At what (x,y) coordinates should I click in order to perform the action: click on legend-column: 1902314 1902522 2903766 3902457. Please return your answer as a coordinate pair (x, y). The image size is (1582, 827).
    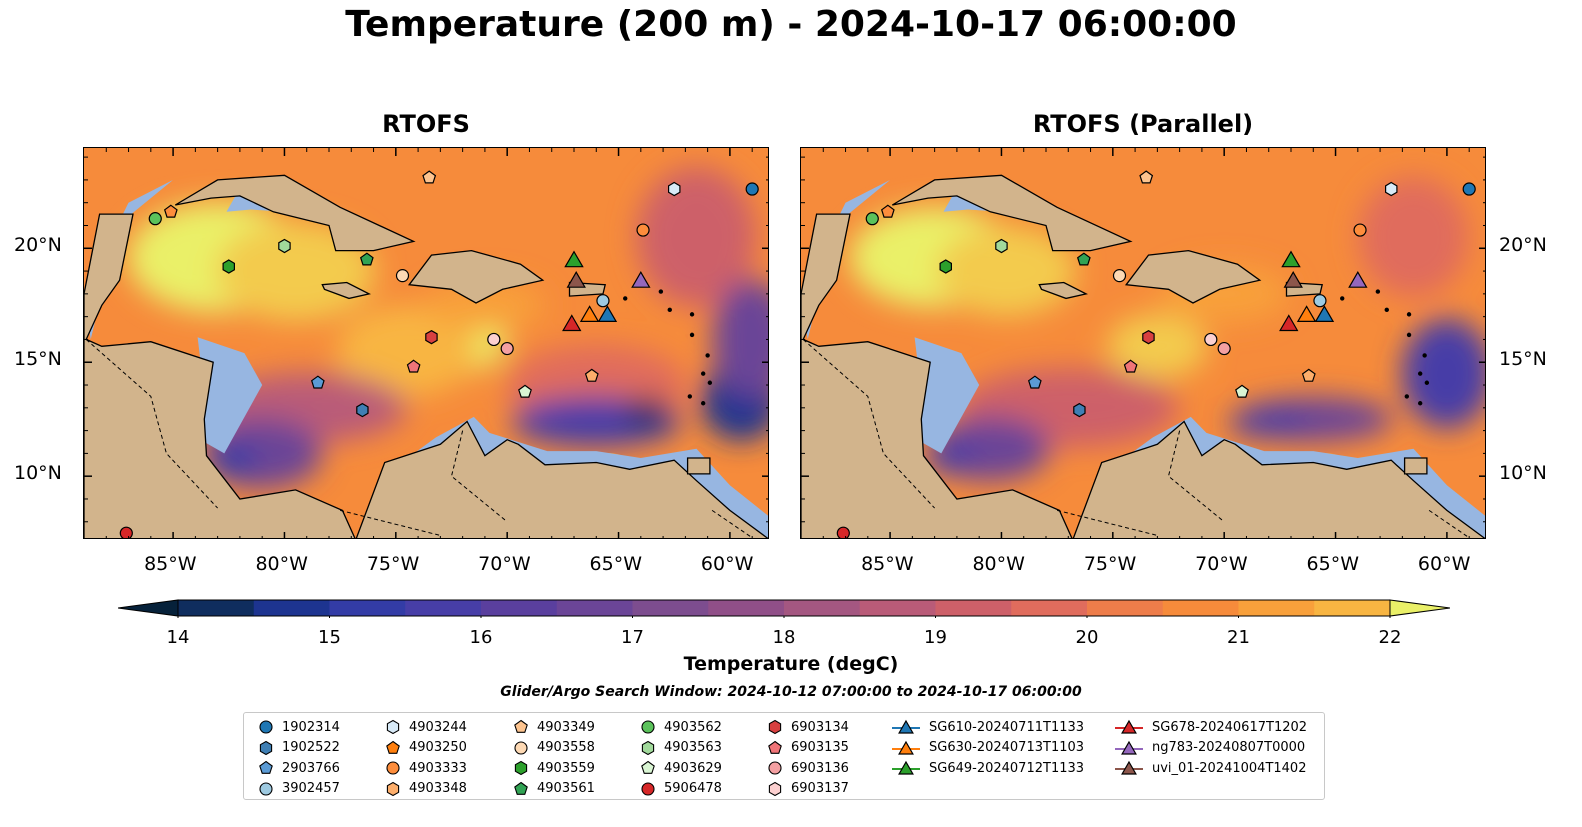
    Looking at the image, I should click on (299, 758).